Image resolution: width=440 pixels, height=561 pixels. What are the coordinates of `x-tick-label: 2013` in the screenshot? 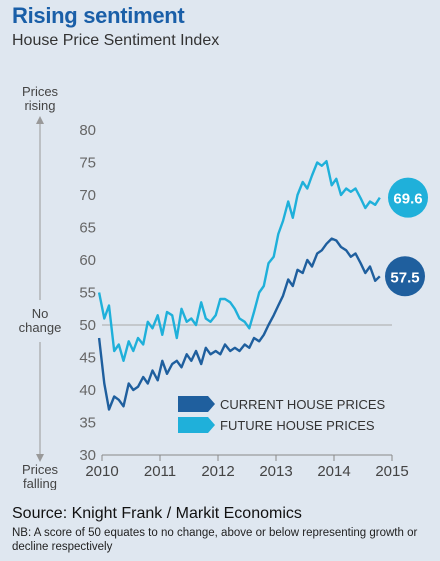 It's located at (275, 471).